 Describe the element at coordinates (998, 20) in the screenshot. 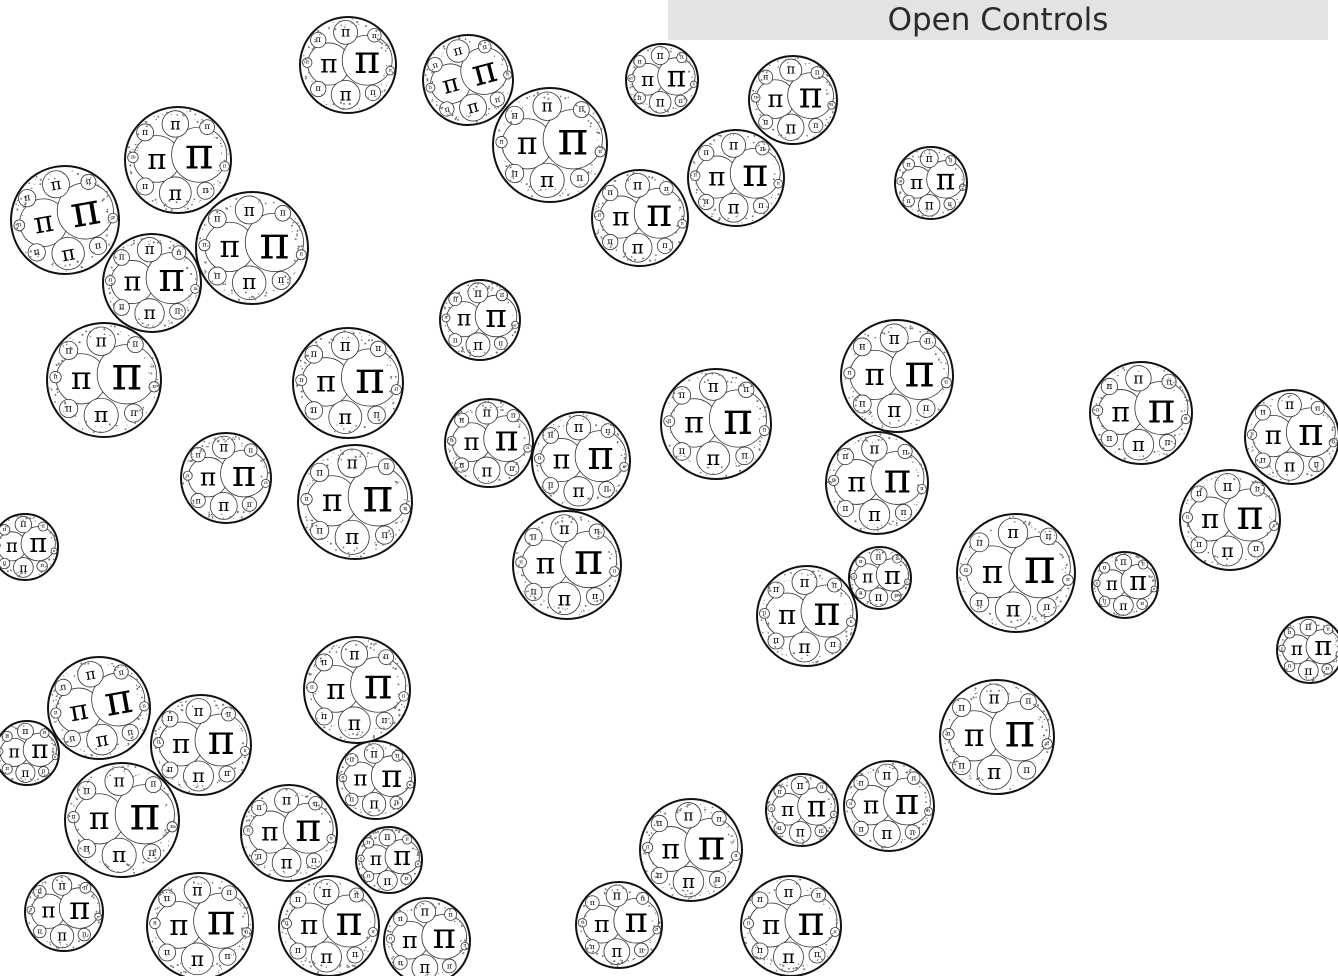

I see `open-controls-button: Open Controls` at that location.